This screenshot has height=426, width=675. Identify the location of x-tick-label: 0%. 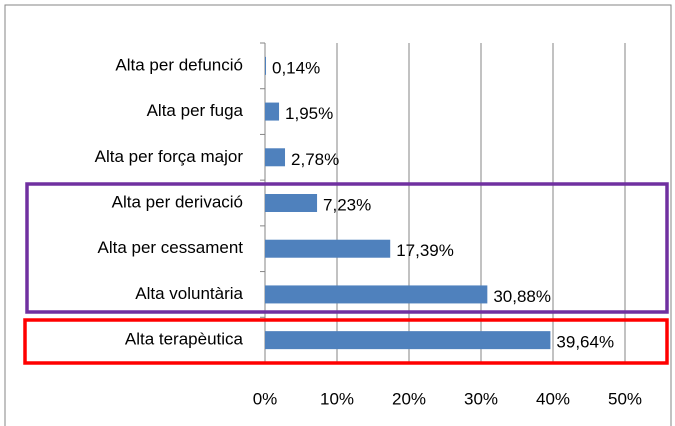
(265, 398).